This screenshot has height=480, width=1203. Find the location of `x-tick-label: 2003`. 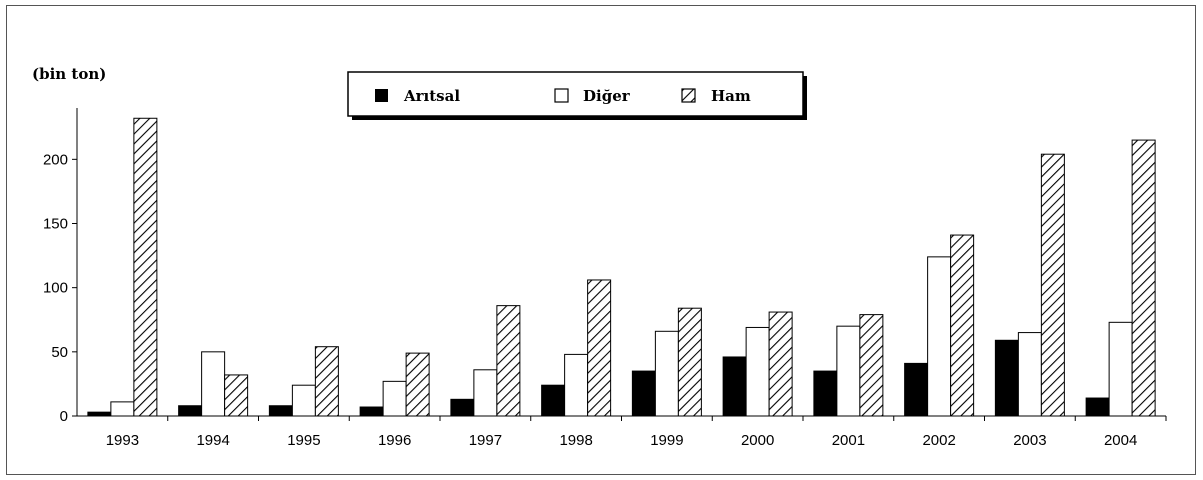

x-tick-label: 2003 is located at coordinates (1029, 440).